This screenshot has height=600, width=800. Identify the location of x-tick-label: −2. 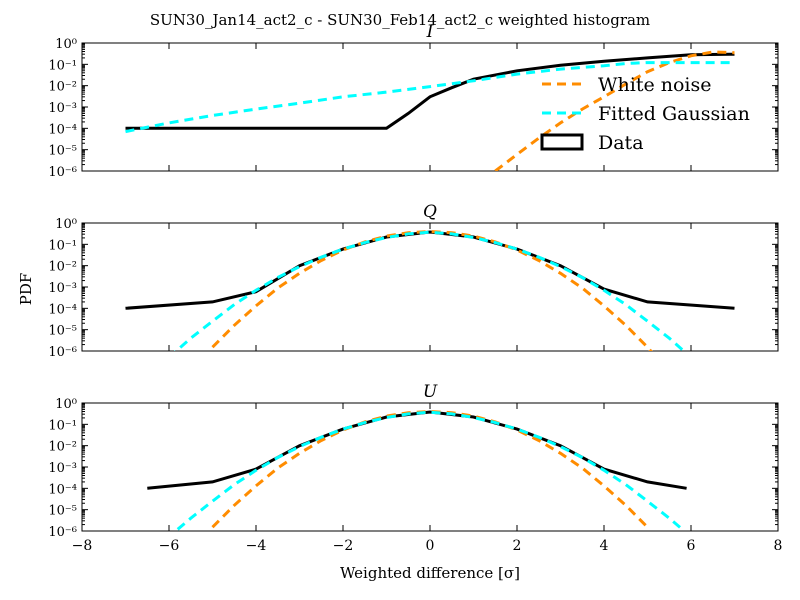
(343, 546).